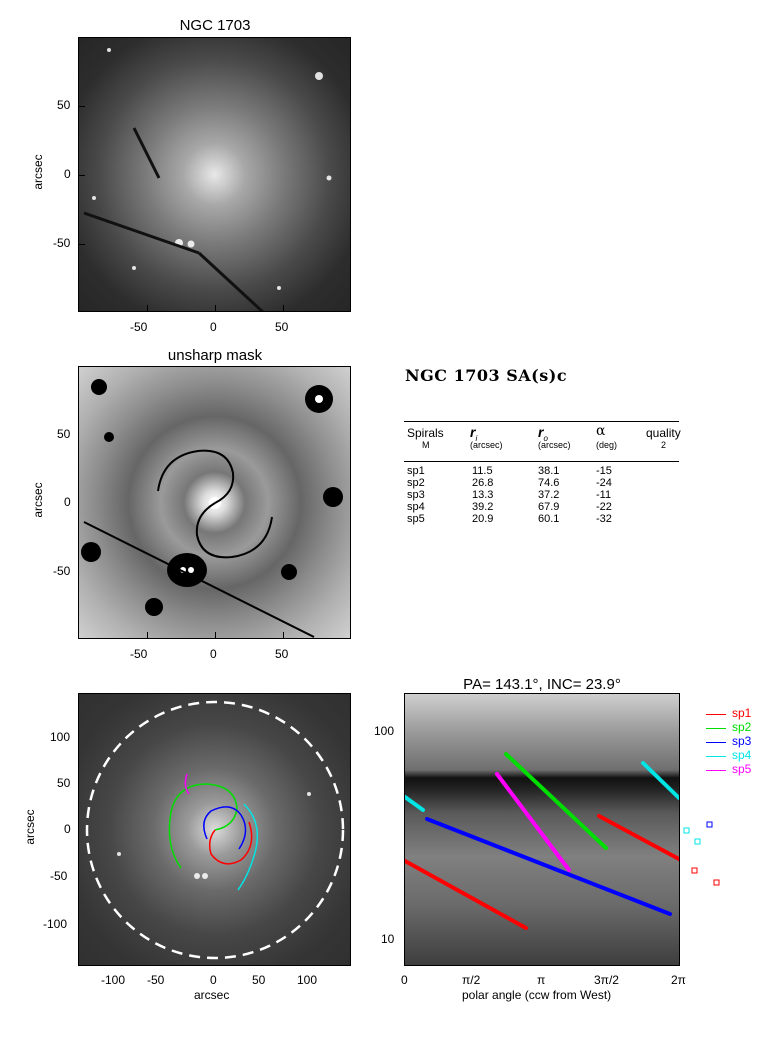  What do you see at coordinates (212, 995) in the screenshot?
I see `p3-xlabel: arcsec` at bounding box center [212, 995].